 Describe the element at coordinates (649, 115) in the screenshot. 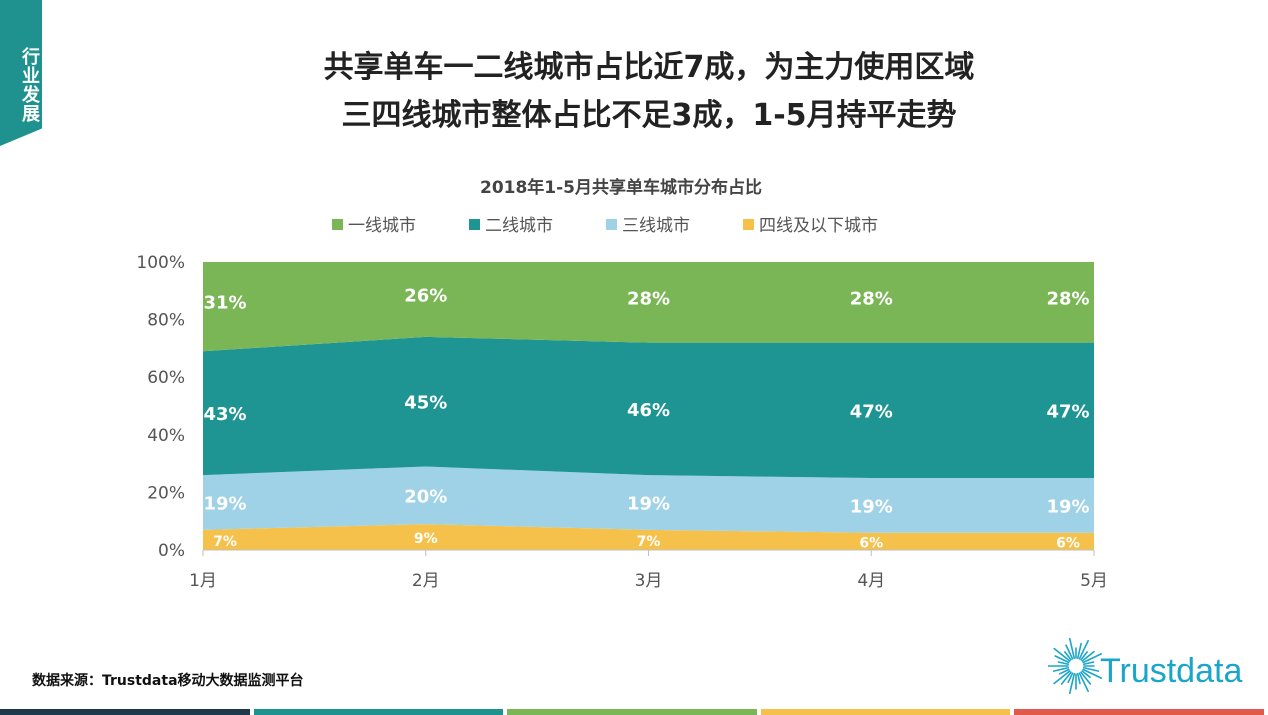

I see `headline-line-2: 三四线城市整体占比不足3成，1-5月持平走势` at that location.